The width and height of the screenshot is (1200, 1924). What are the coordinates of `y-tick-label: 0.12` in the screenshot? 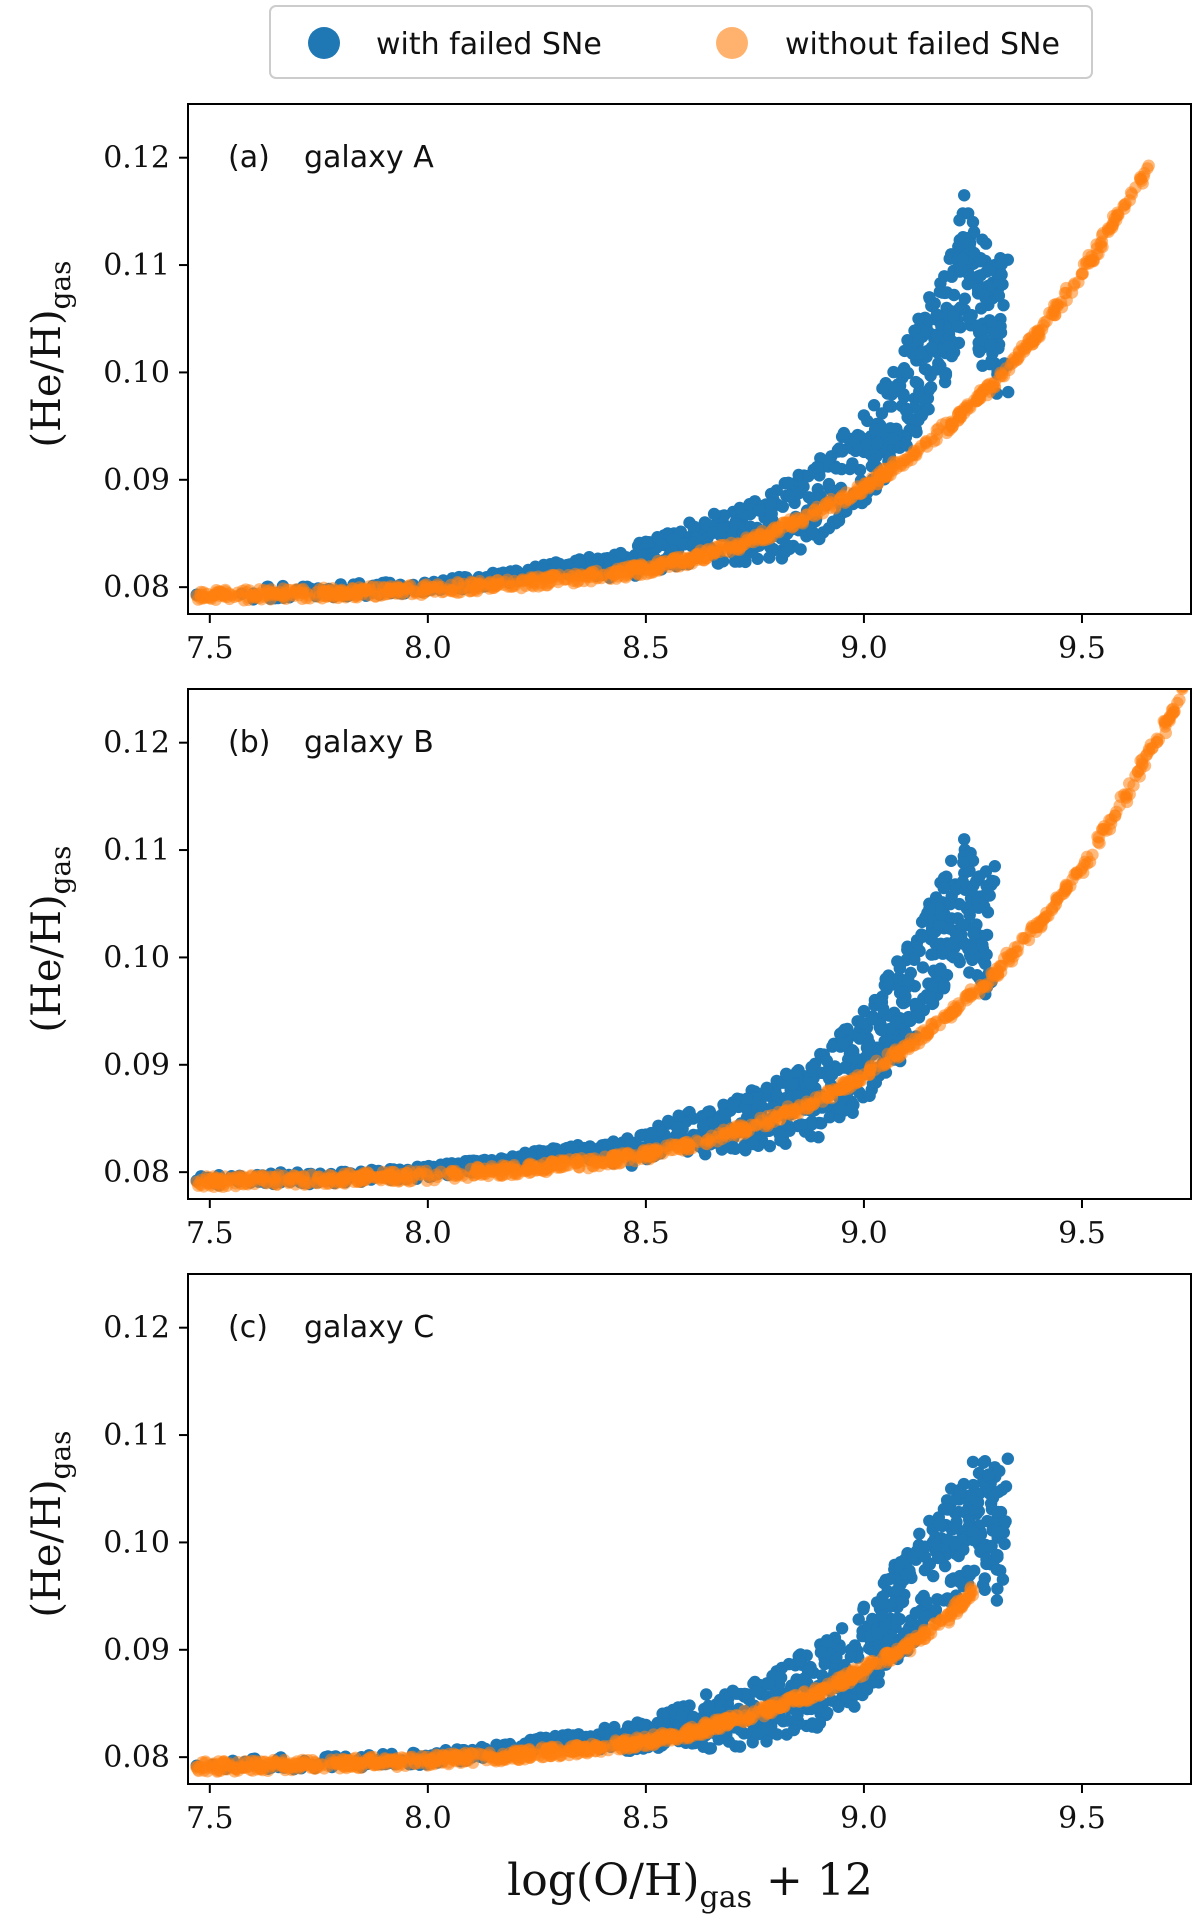 It's located at (136, 743).